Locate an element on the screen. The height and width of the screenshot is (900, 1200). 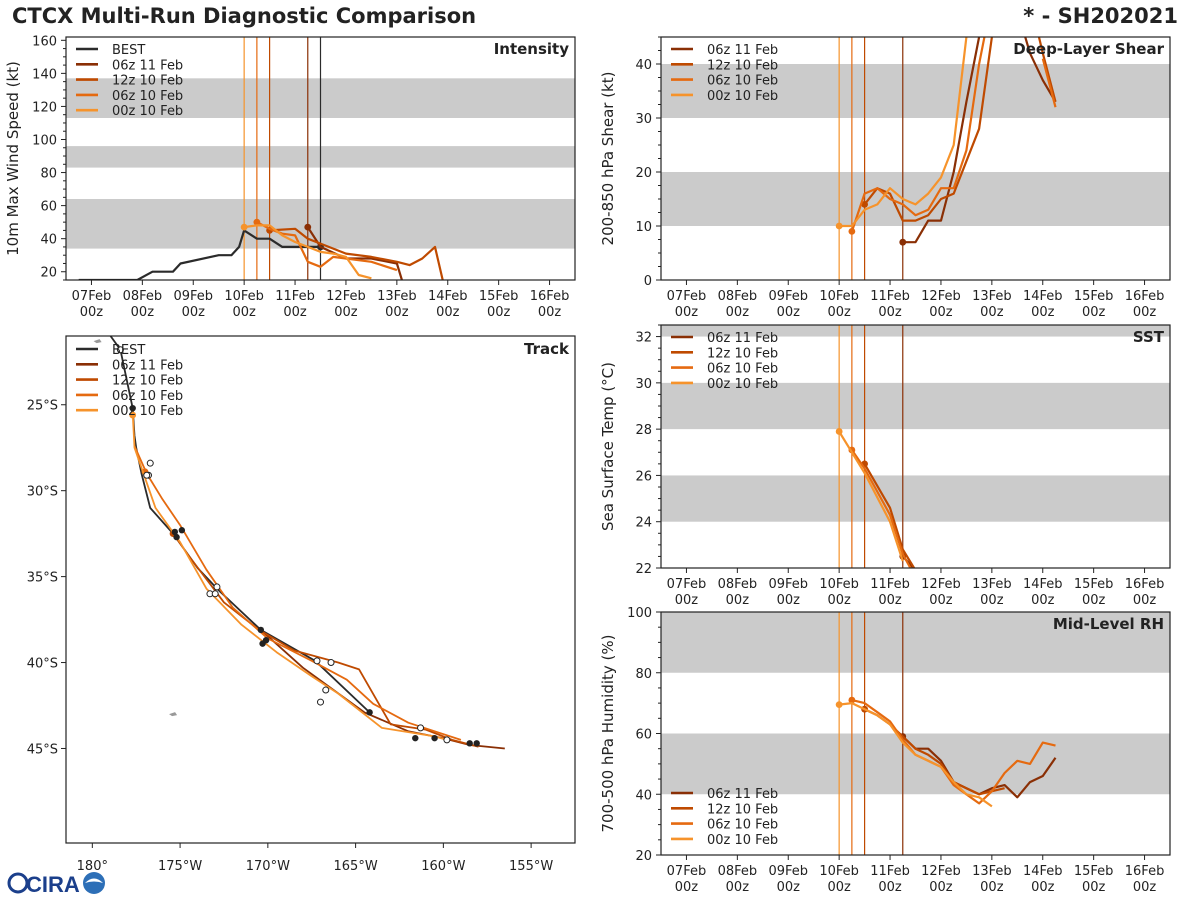
shear-ytick-label: 10 is located at coordinates (643, 227).